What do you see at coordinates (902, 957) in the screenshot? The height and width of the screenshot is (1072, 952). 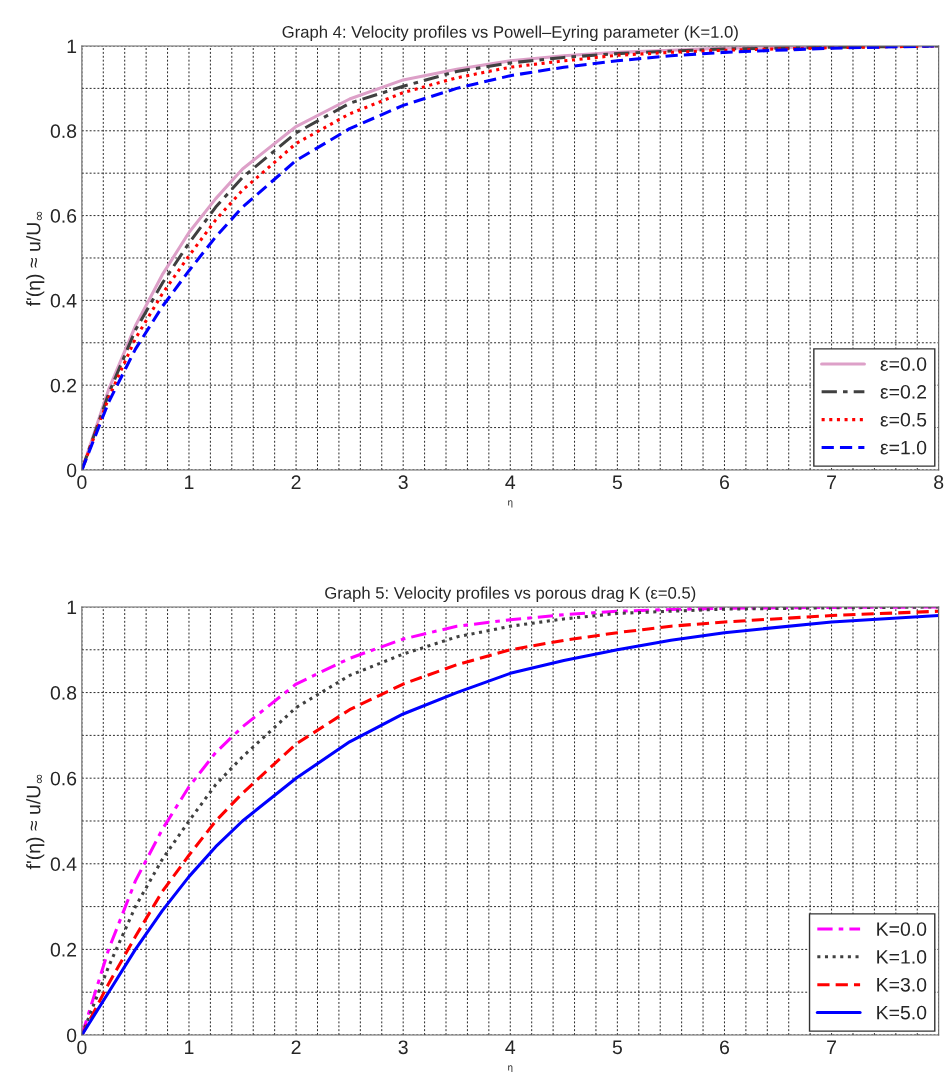 I see `legend-label: K=1.0` at bounding box center [902, 957].